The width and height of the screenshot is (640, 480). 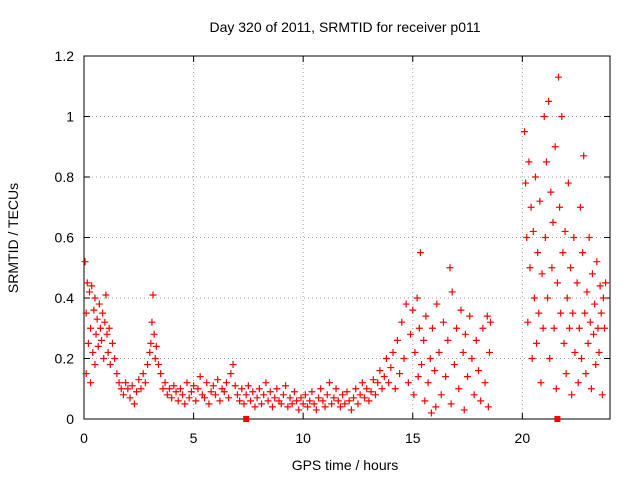 What do you see at coordinates (194, 438) in the screenshot?
I see `x-tick-label: 5` at bounding box center [194, 438].